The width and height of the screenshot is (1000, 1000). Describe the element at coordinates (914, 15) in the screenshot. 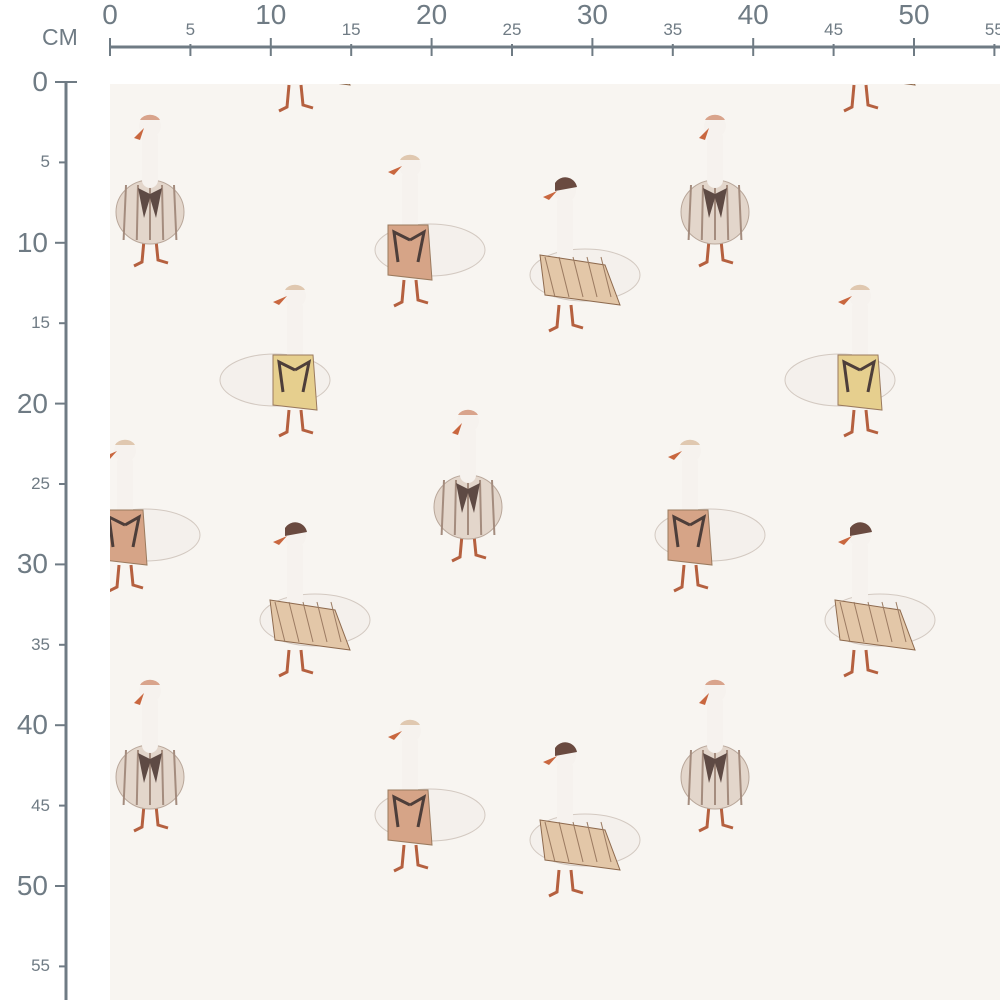

I see `h-tick-label: 50` at that location.